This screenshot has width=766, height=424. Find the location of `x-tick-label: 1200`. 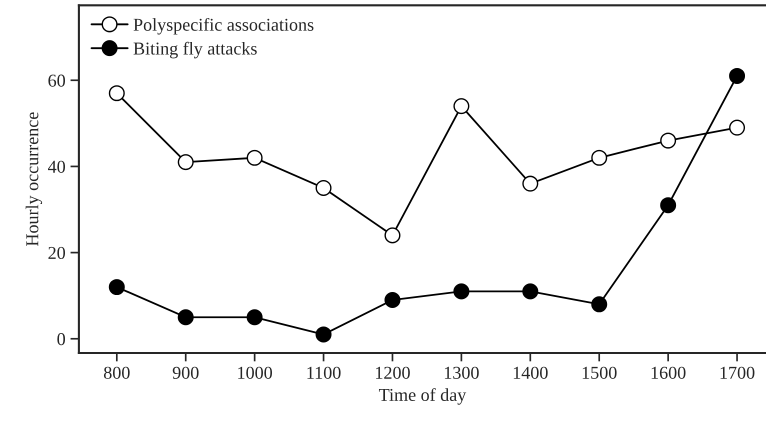

x-tick-label: 1200 is located at coordinates (393, 372).